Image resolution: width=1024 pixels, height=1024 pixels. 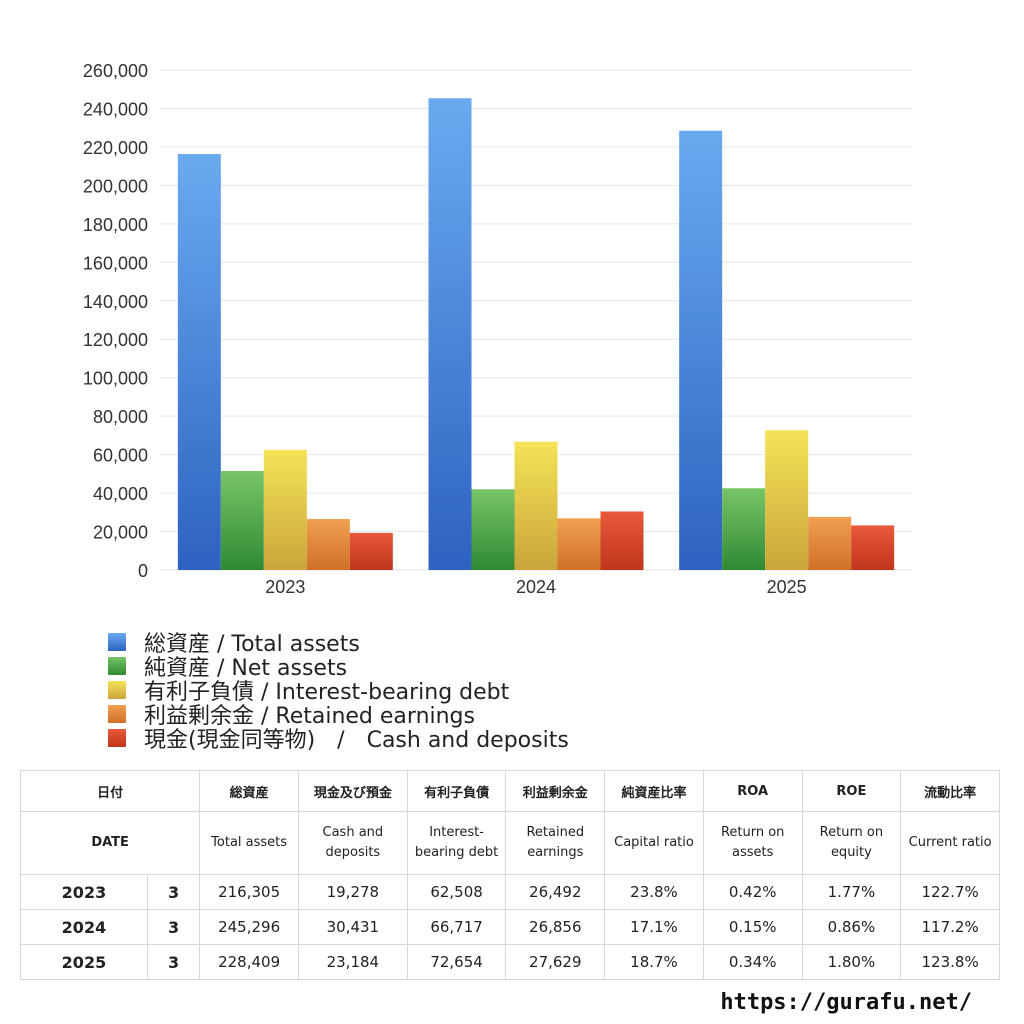 What do you see at coordinates (456, 791) in the screenshot?
I see `header-cell: 有利子負債` at bounding box center [456, 791].